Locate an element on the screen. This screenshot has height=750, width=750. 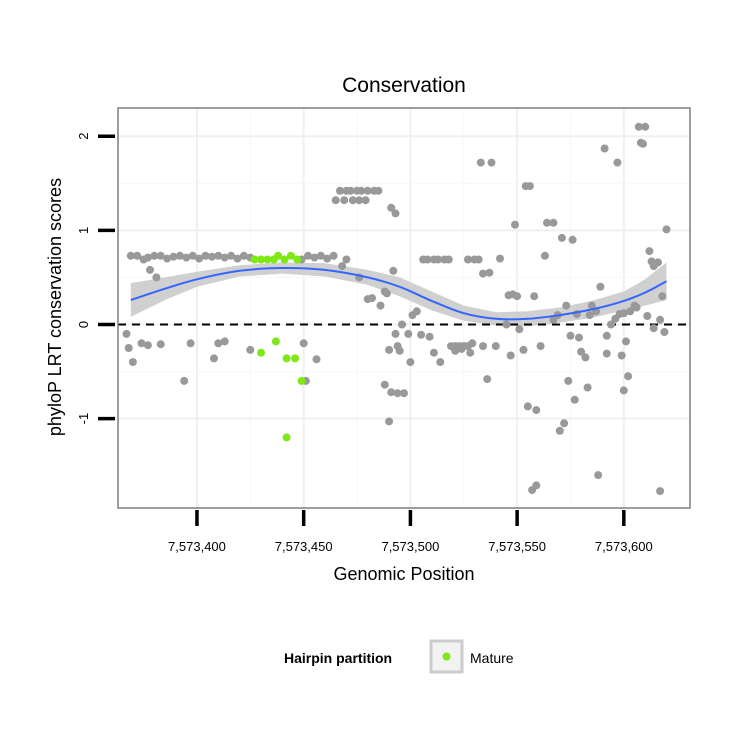
y-axis-label: phyloP LRT conservation scores is located at coordinates (55, 307).